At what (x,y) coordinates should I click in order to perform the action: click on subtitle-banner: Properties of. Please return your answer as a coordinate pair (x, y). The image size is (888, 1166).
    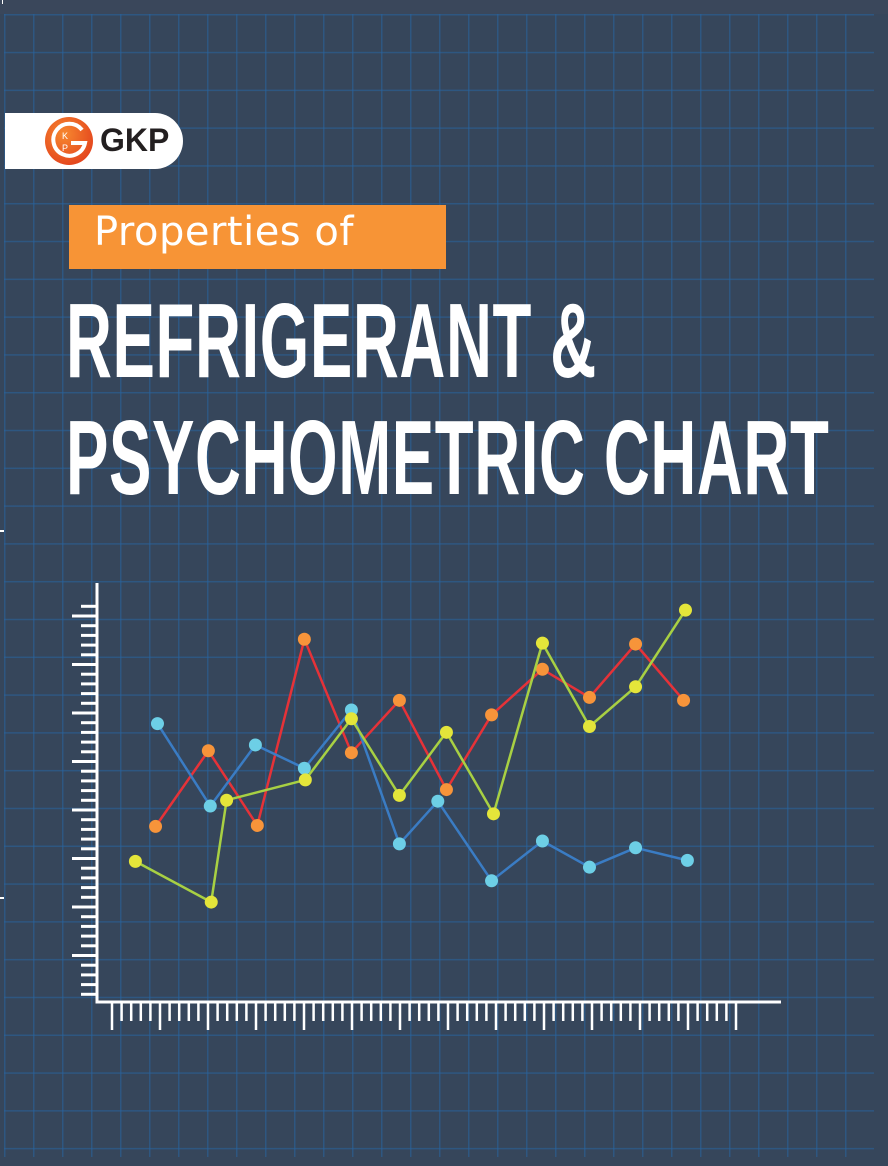
    Looking at the image, I should click on (257, 237).